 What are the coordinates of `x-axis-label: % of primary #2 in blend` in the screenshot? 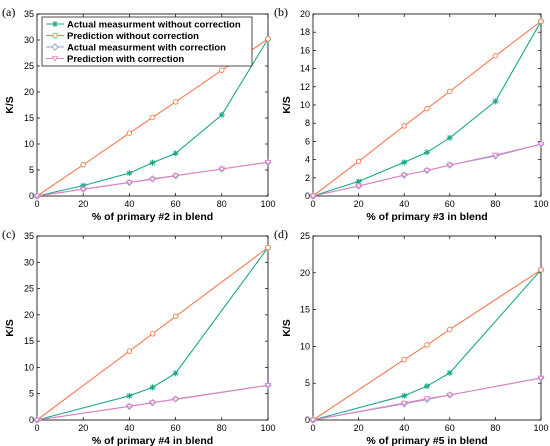 It's located at (152, 217).